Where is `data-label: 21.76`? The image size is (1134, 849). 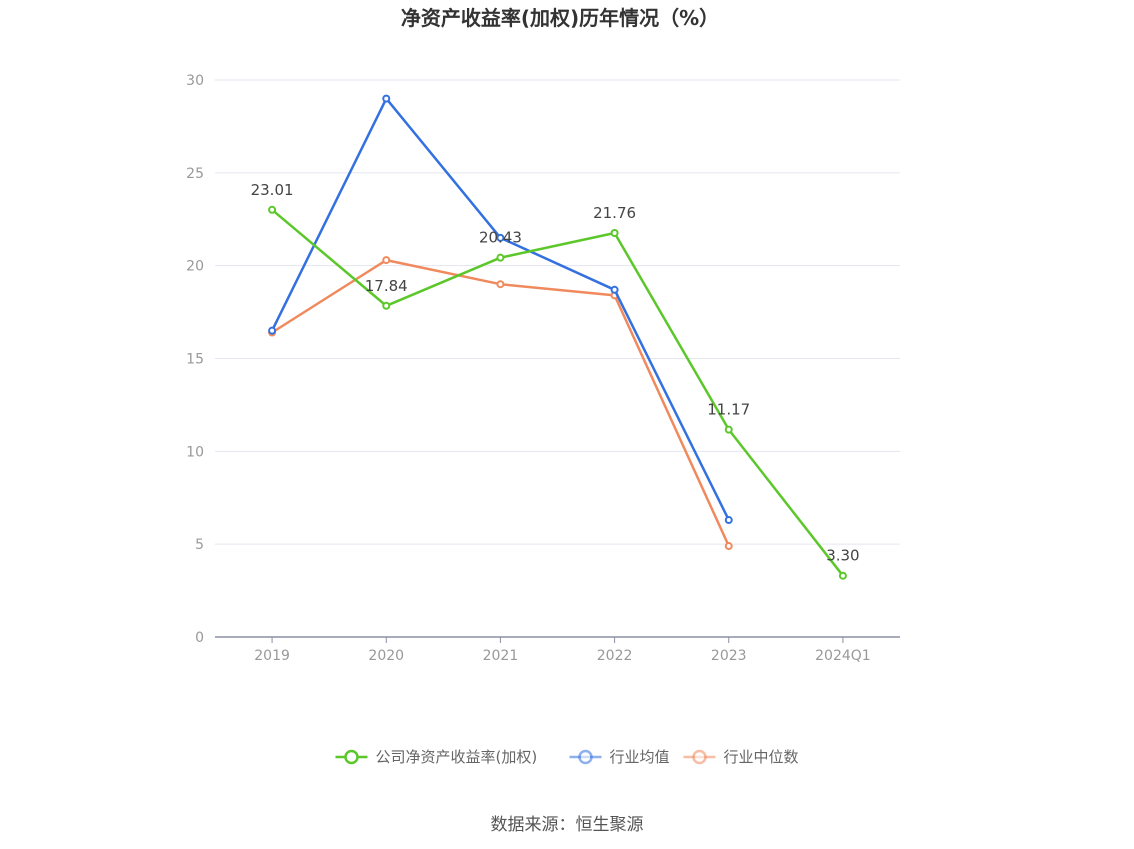
data-label: 21.76 is located at coordinates (614, 213).